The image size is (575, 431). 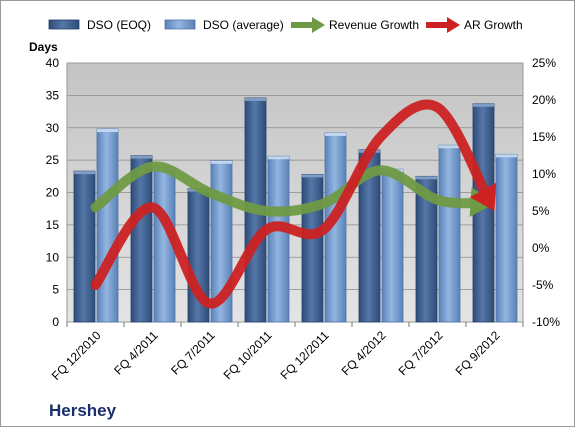 I want to click on y2-tick-label: 10%, so click(x=544, y=174).